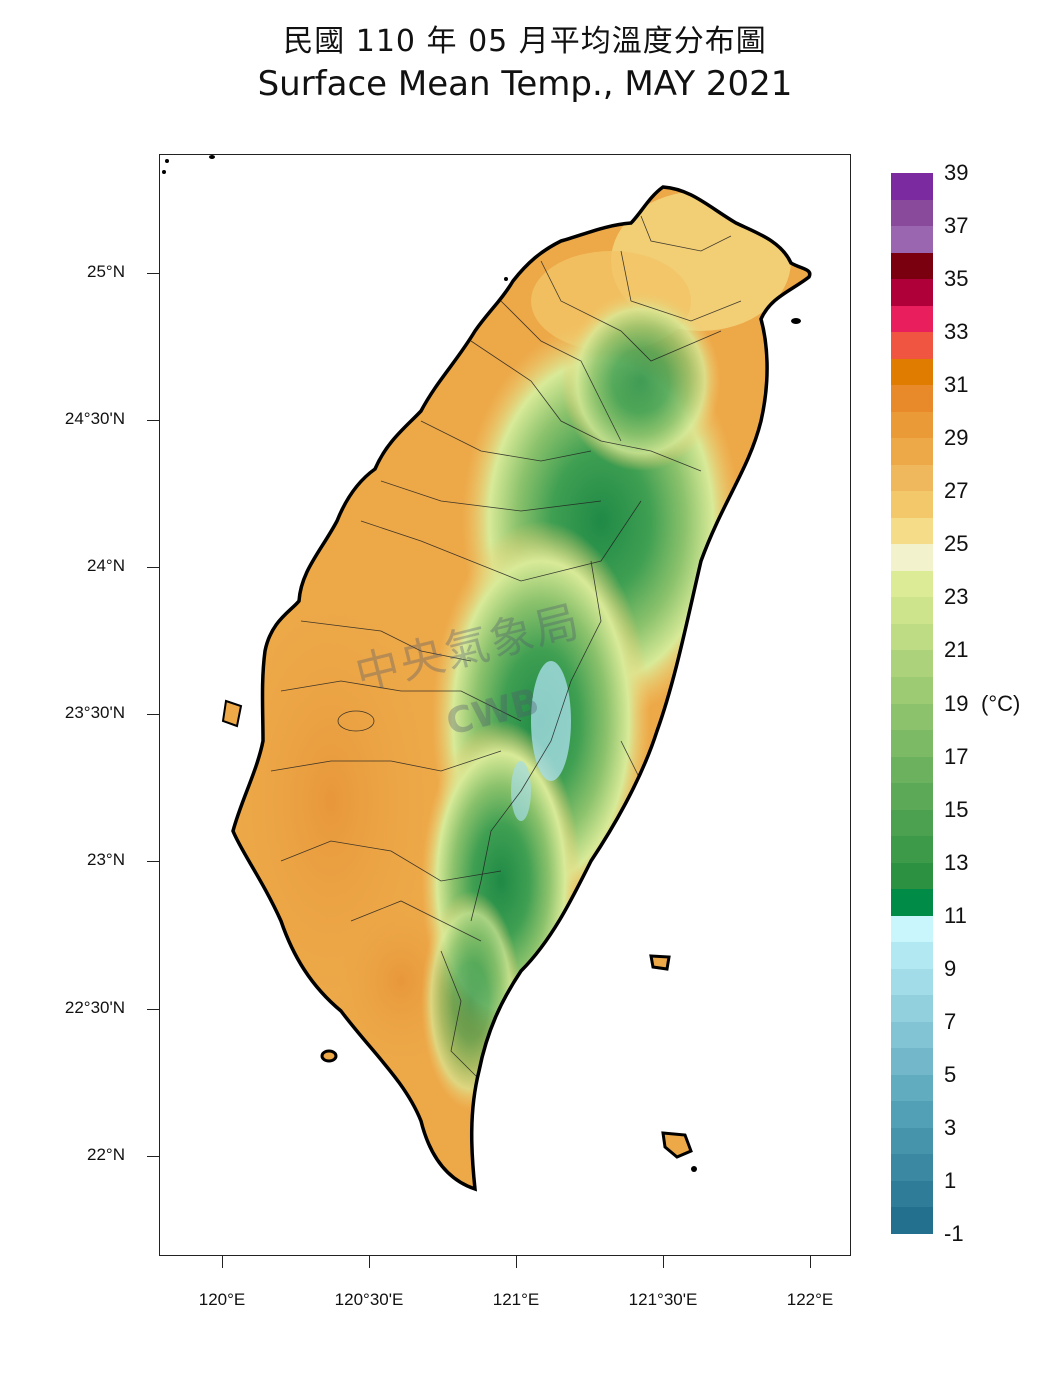 The image size is (1050, 1400). I want to click on colorbar-label: 25, so click(956, 544).